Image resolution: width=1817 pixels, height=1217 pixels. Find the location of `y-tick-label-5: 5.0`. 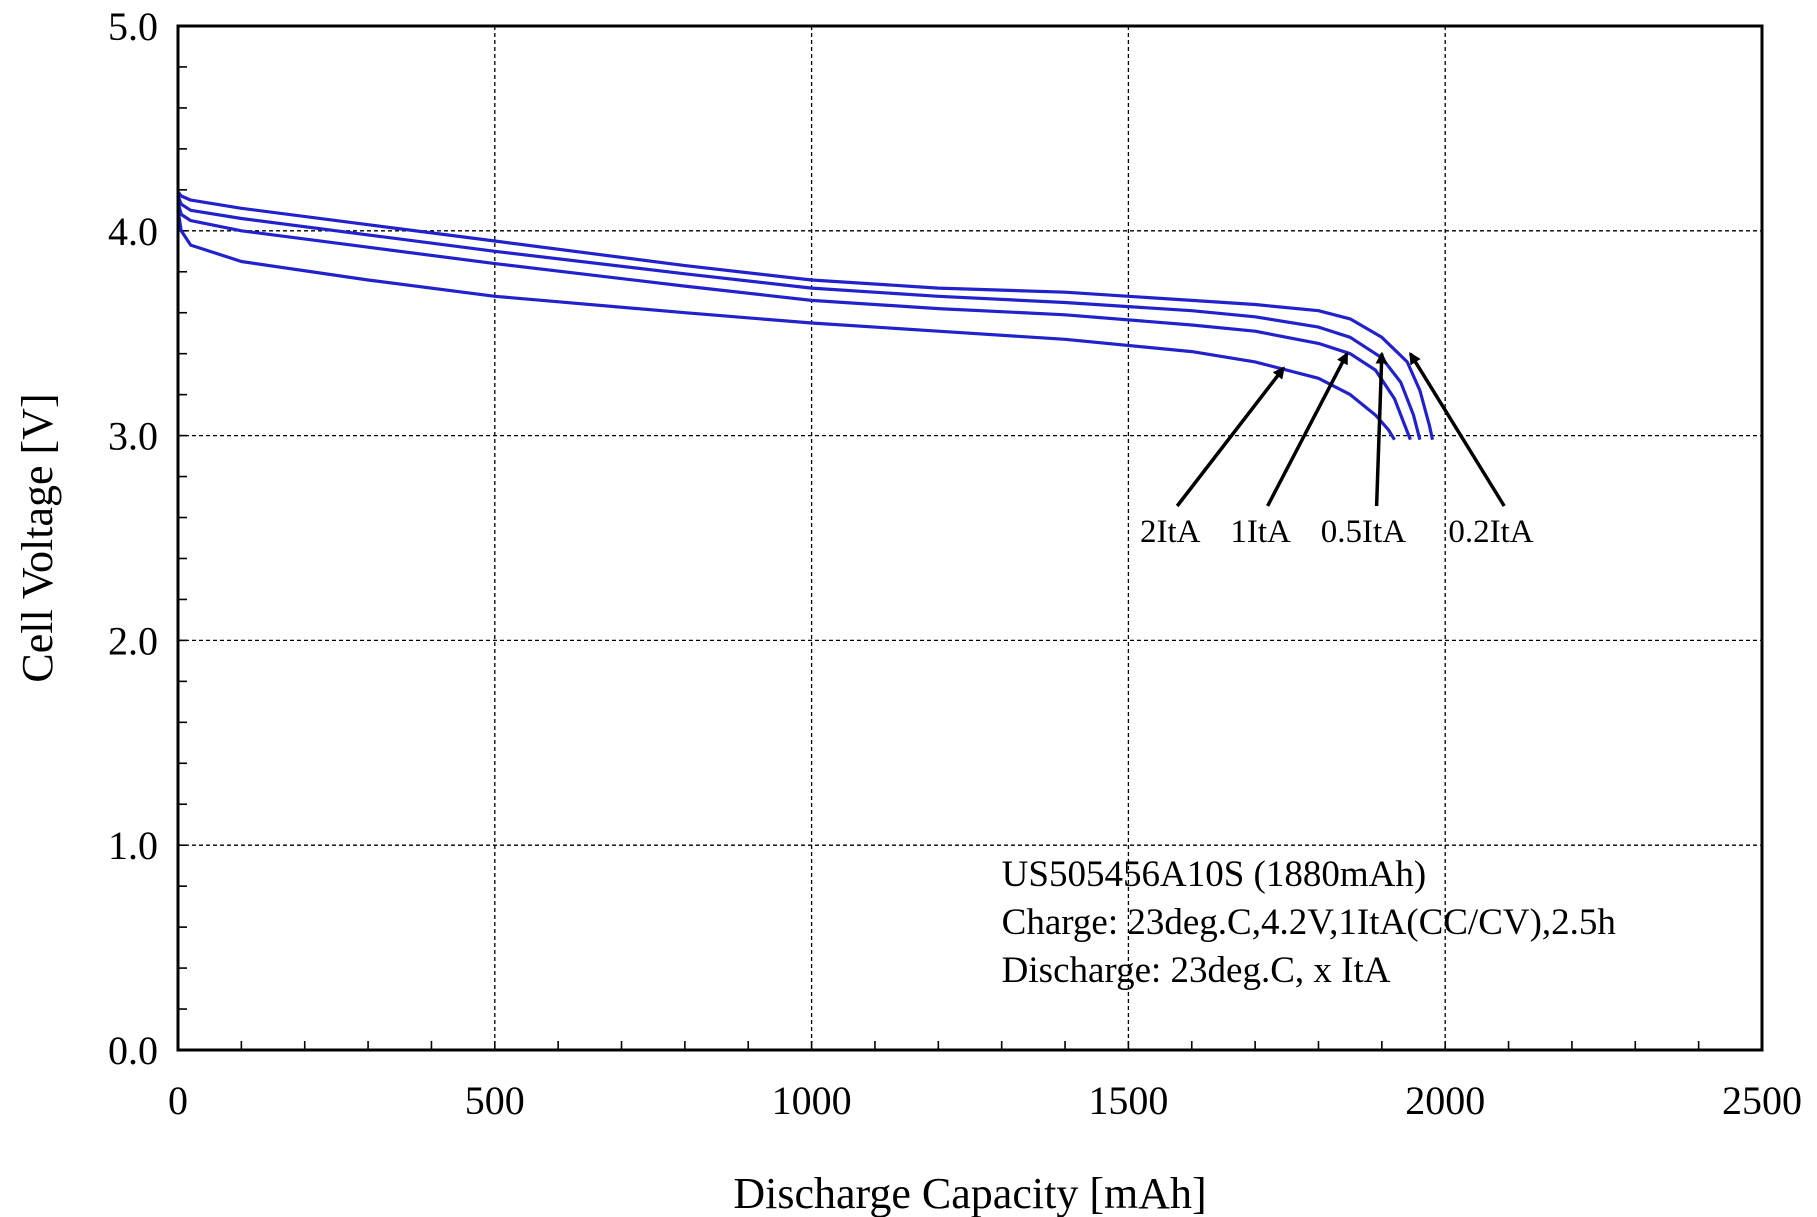

y-tick-label-5: 5.0 is located at coordinates (133, 26).